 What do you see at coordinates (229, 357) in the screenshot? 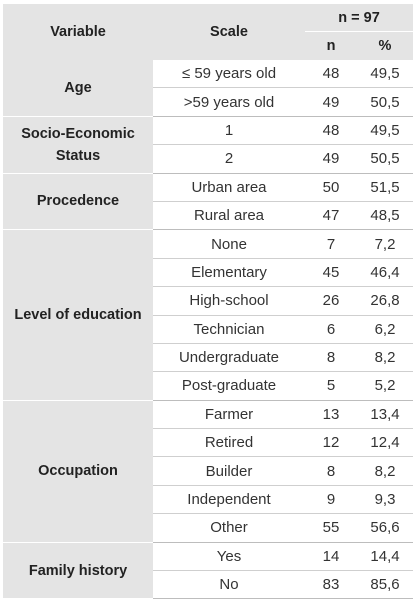
I see `scale-cell: Undergraduate` at bounding box center [229, 357].